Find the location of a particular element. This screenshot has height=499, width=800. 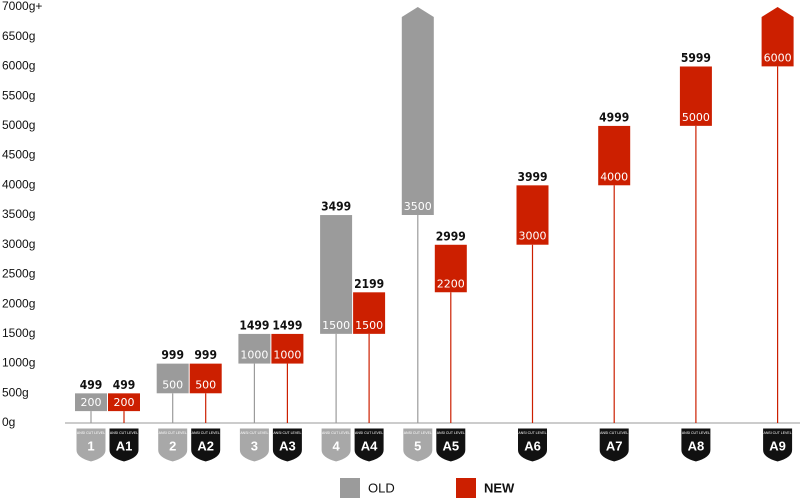

badge-label: A8 is located at coordinates (696, 445).